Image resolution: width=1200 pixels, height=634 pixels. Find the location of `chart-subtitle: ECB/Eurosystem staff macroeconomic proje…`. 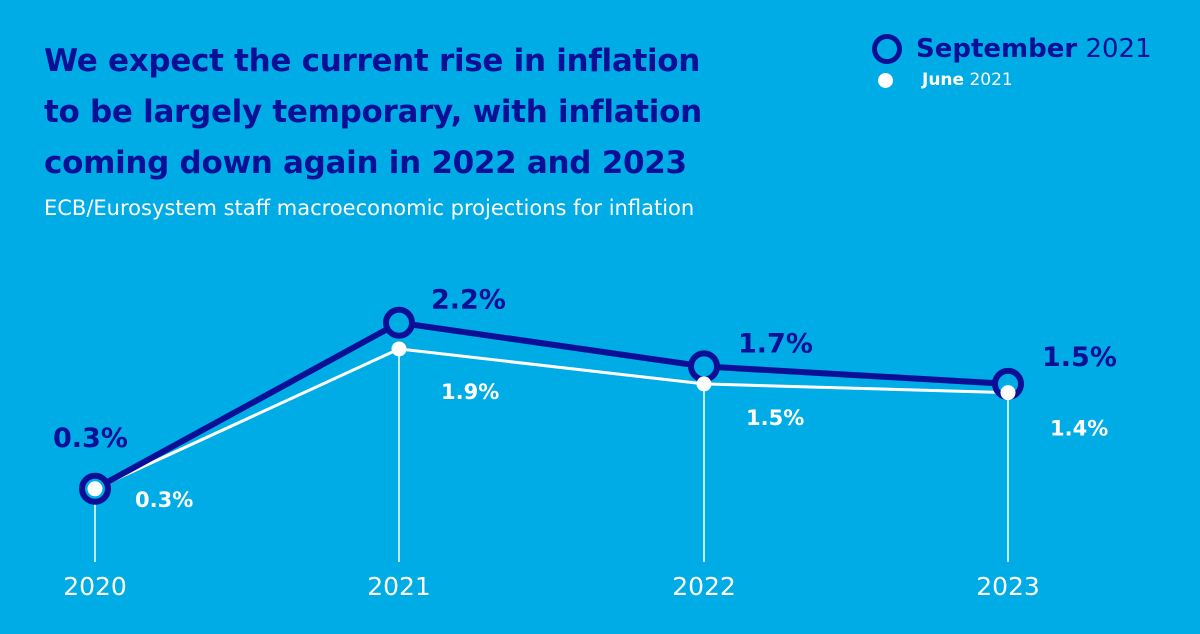

chart-subtitle: ECB/Eurosystem staff macroeconomic proje… is located at coordinates (369, 208).